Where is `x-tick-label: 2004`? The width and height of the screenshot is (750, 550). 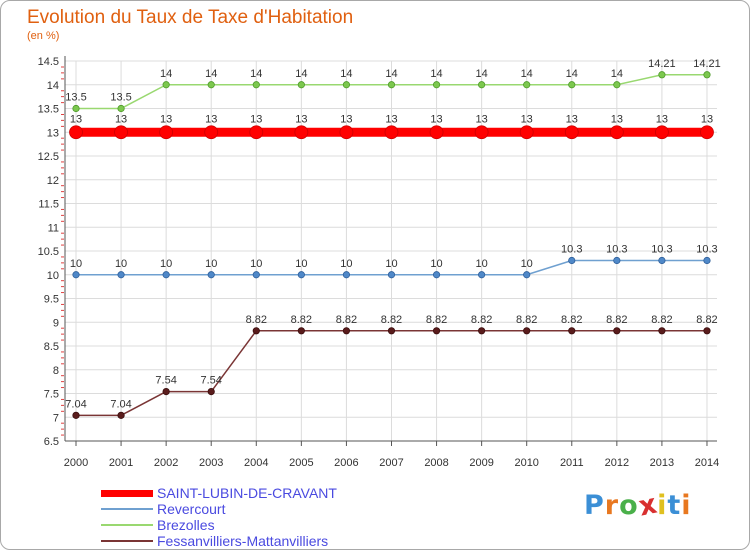 x-tick-label: 2004 is located at coordinates (256, 463).